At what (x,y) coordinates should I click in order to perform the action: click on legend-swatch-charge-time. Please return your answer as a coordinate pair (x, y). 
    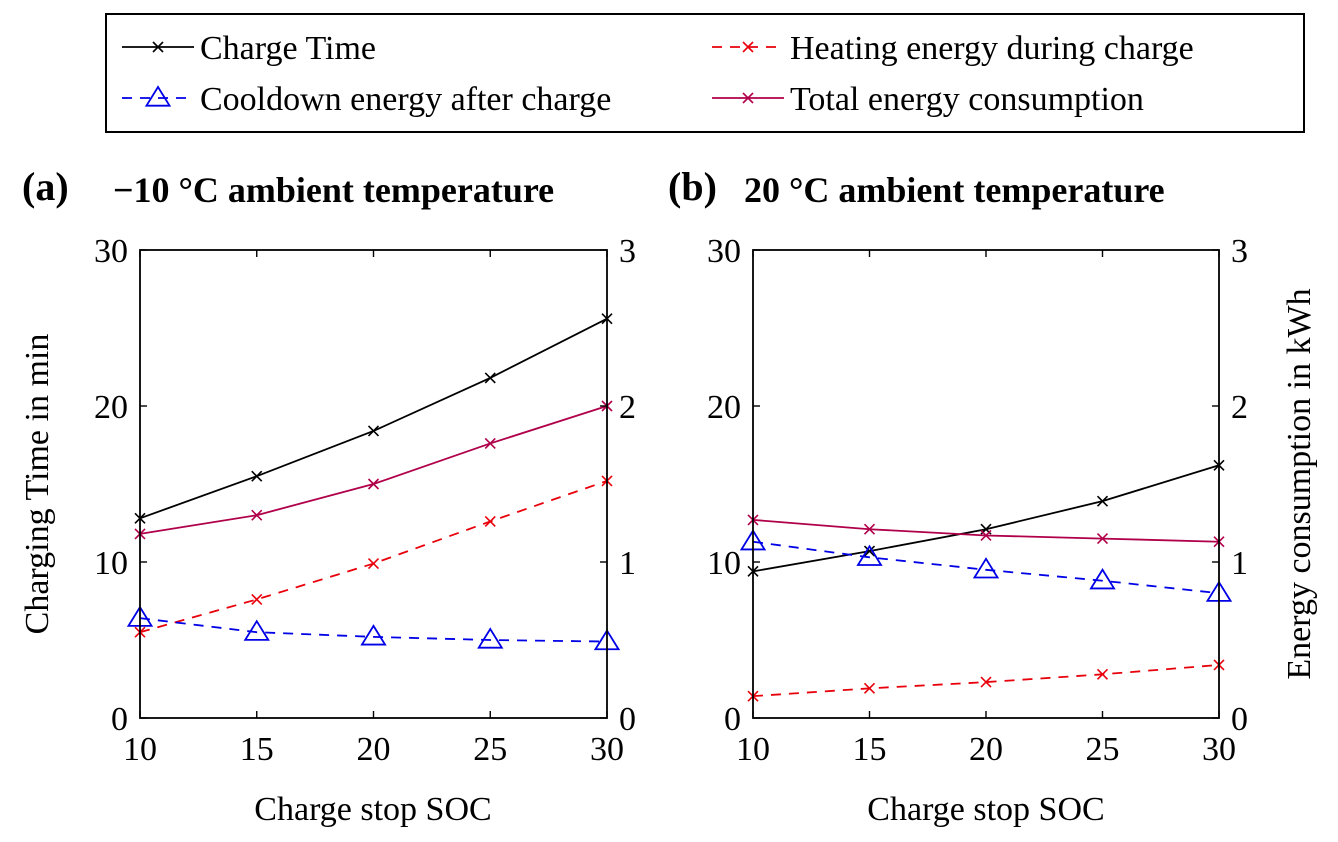
    Looking at the image, I should click on (158, 47).